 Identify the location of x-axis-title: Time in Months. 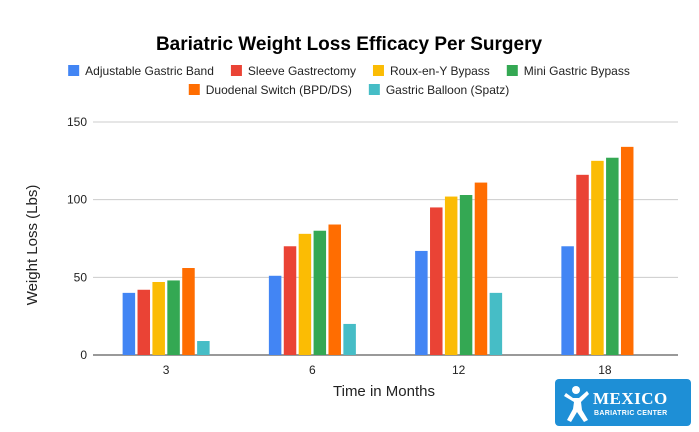
(384, 391).